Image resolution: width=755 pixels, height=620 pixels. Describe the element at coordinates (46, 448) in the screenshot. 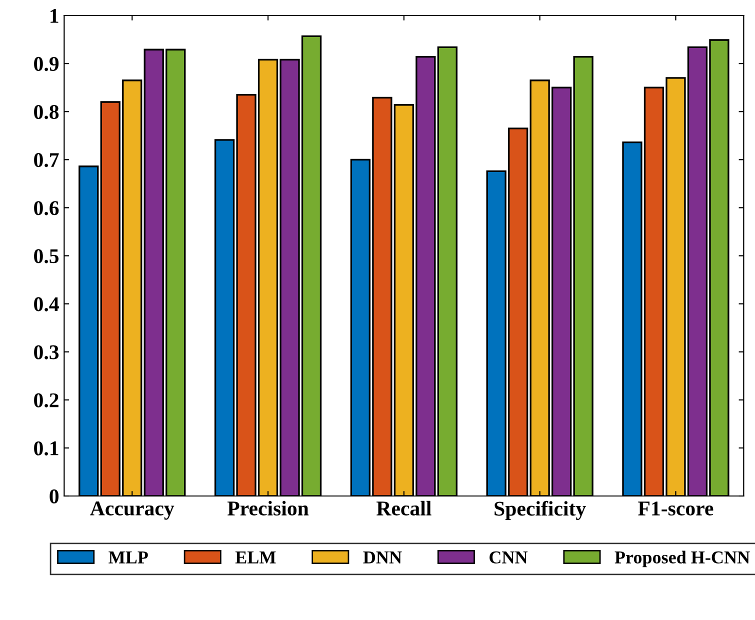

I see `y-tick-label: 0.1` at that location.